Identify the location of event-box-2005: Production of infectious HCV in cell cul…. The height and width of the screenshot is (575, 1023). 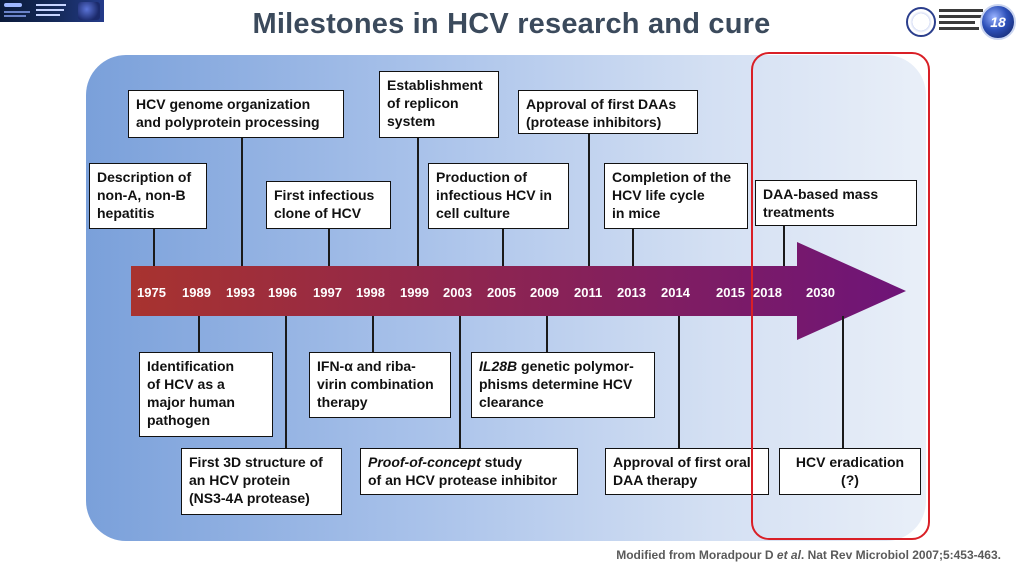
(498, 196).